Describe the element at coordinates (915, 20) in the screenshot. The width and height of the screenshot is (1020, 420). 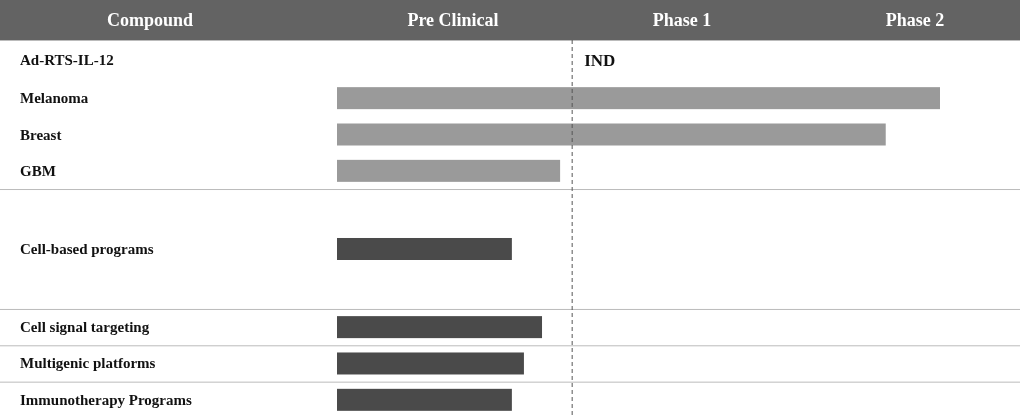
I see `text: Phase 2` at that location.